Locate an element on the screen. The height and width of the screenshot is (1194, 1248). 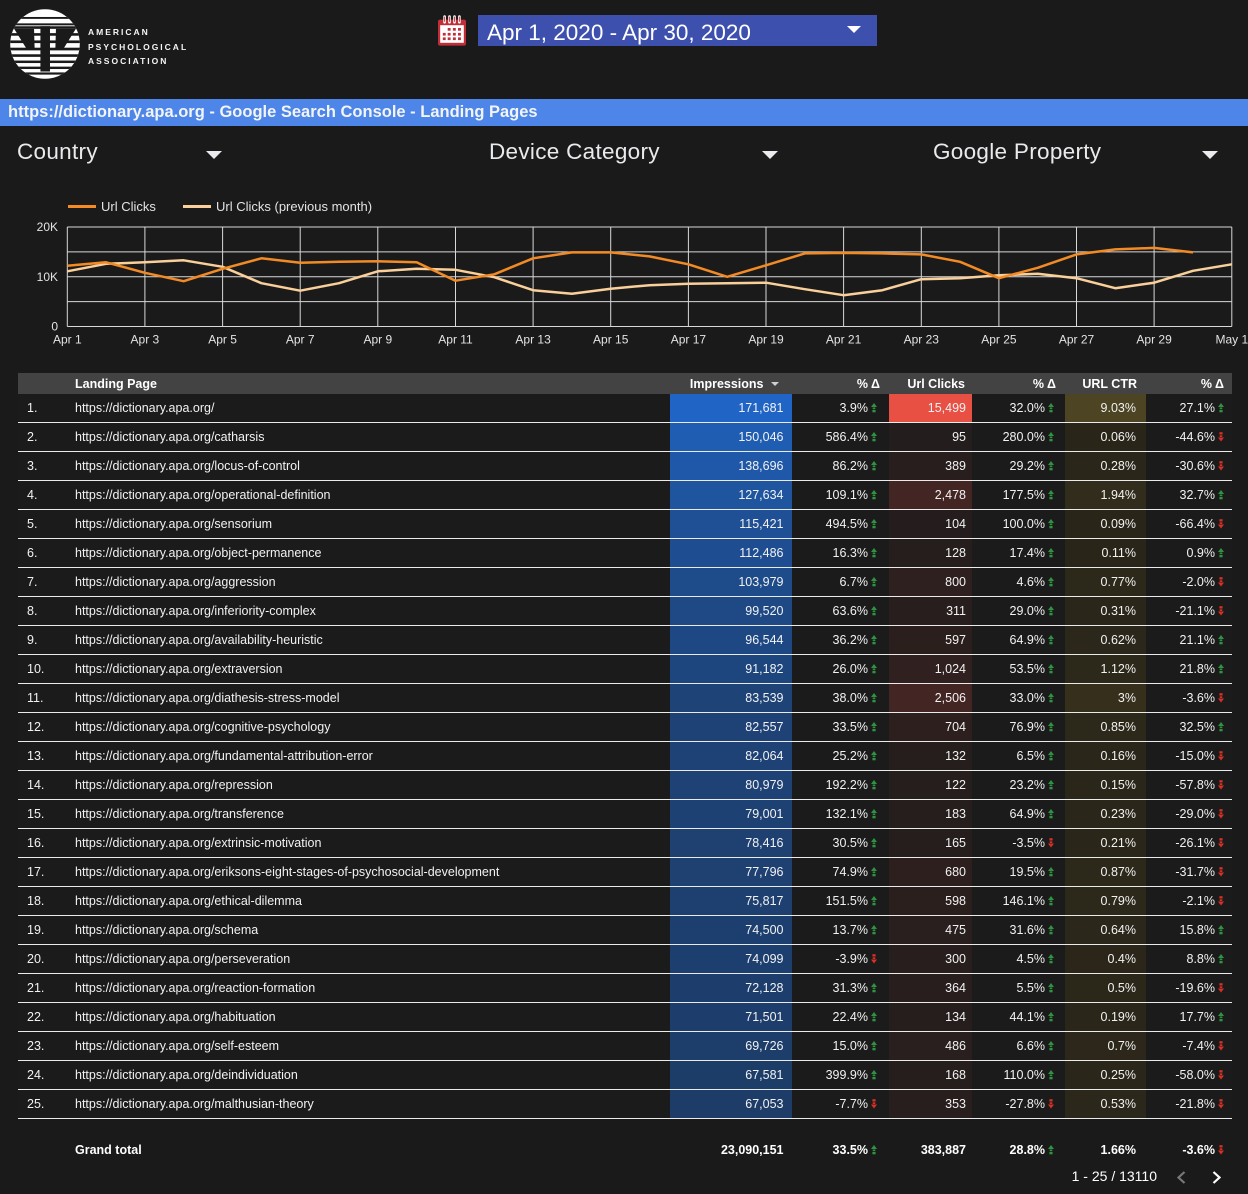
svg-text: Apr 3 is located at coordinates (145, 340).